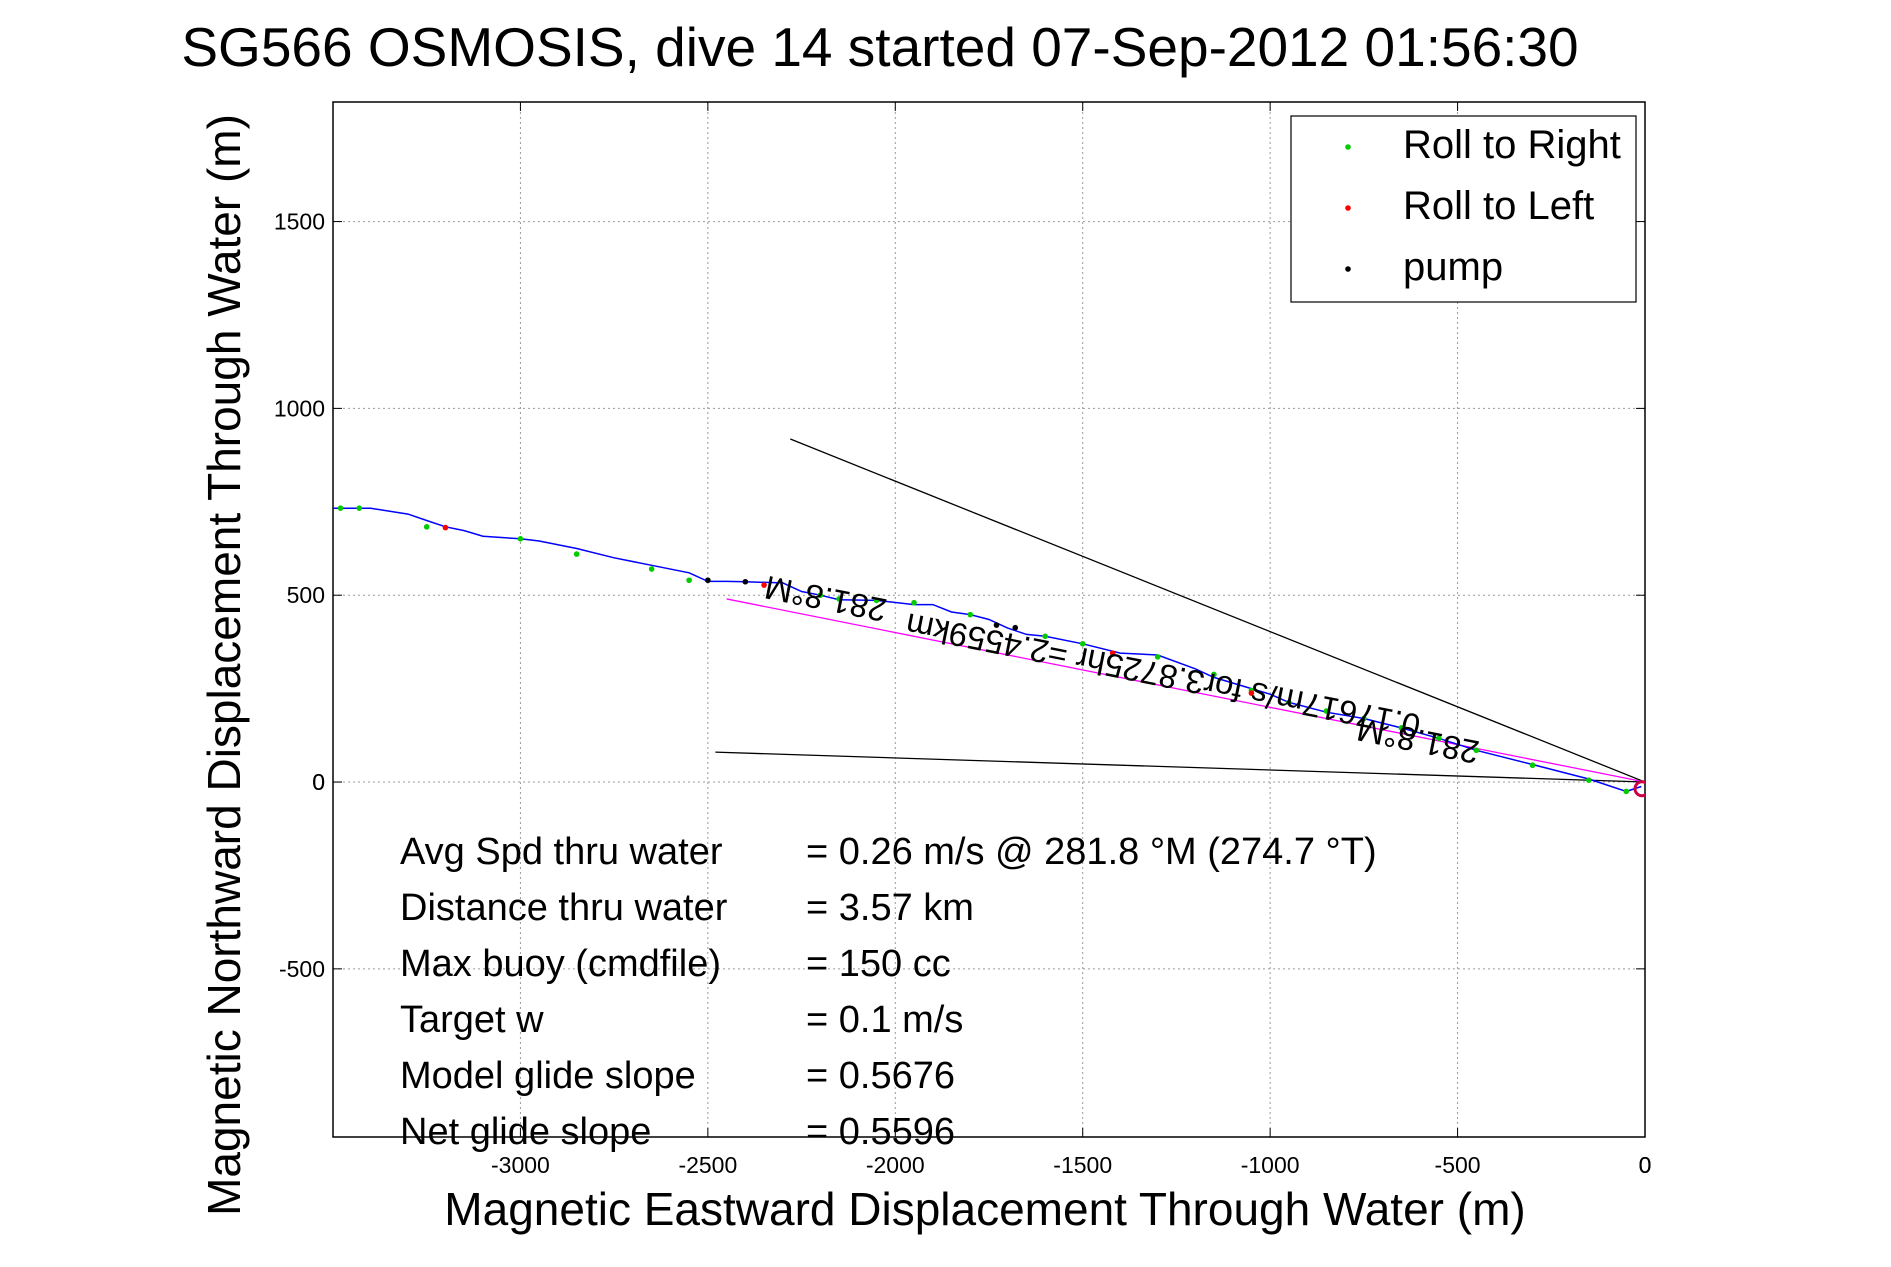  I want to click on track-annotation: 281.8°M, so click(825, 599).